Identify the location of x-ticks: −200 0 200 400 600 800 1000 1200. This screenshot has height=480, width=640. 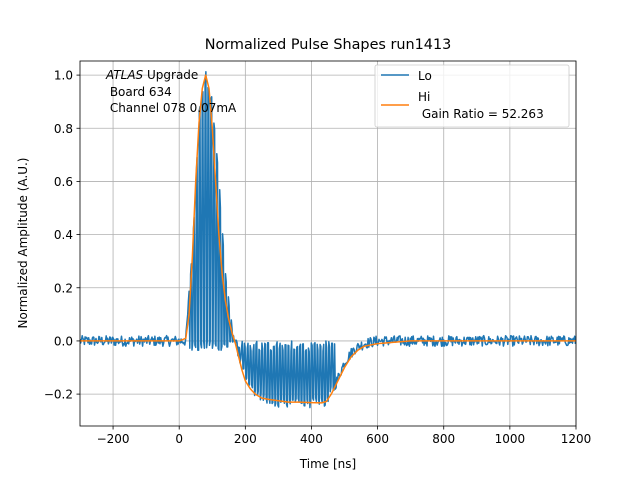
(344, 436).